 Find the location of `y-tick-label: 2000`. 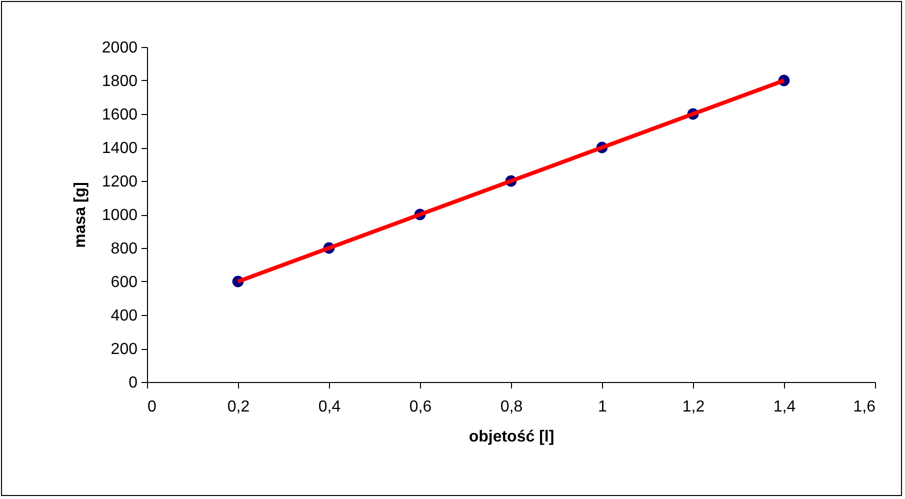

y-tick-label: 2000 is located at coordinates (120, 48).